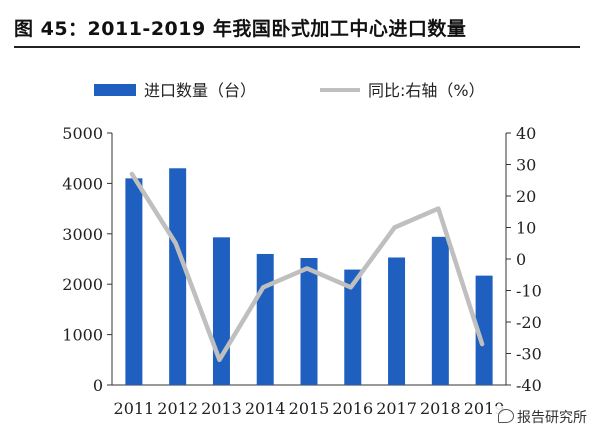 This screenshot has width=604, height=442. What do you see at coordinates (521, 259) in the screenshot?
I see `y-right-tick-label: 0` at bounding box center [521, 259].